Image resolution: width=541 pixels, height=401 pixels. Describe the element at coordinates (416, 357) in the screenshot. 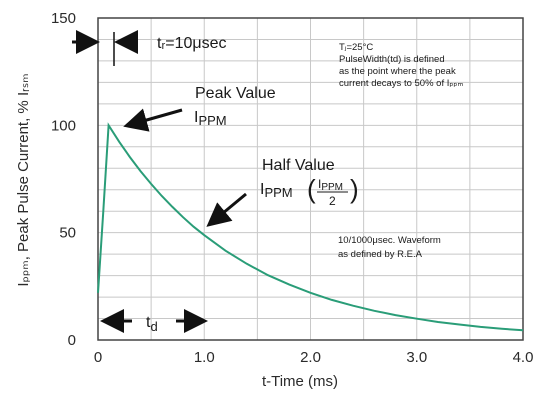

I see `x-tick-label: 3.0` at that location.